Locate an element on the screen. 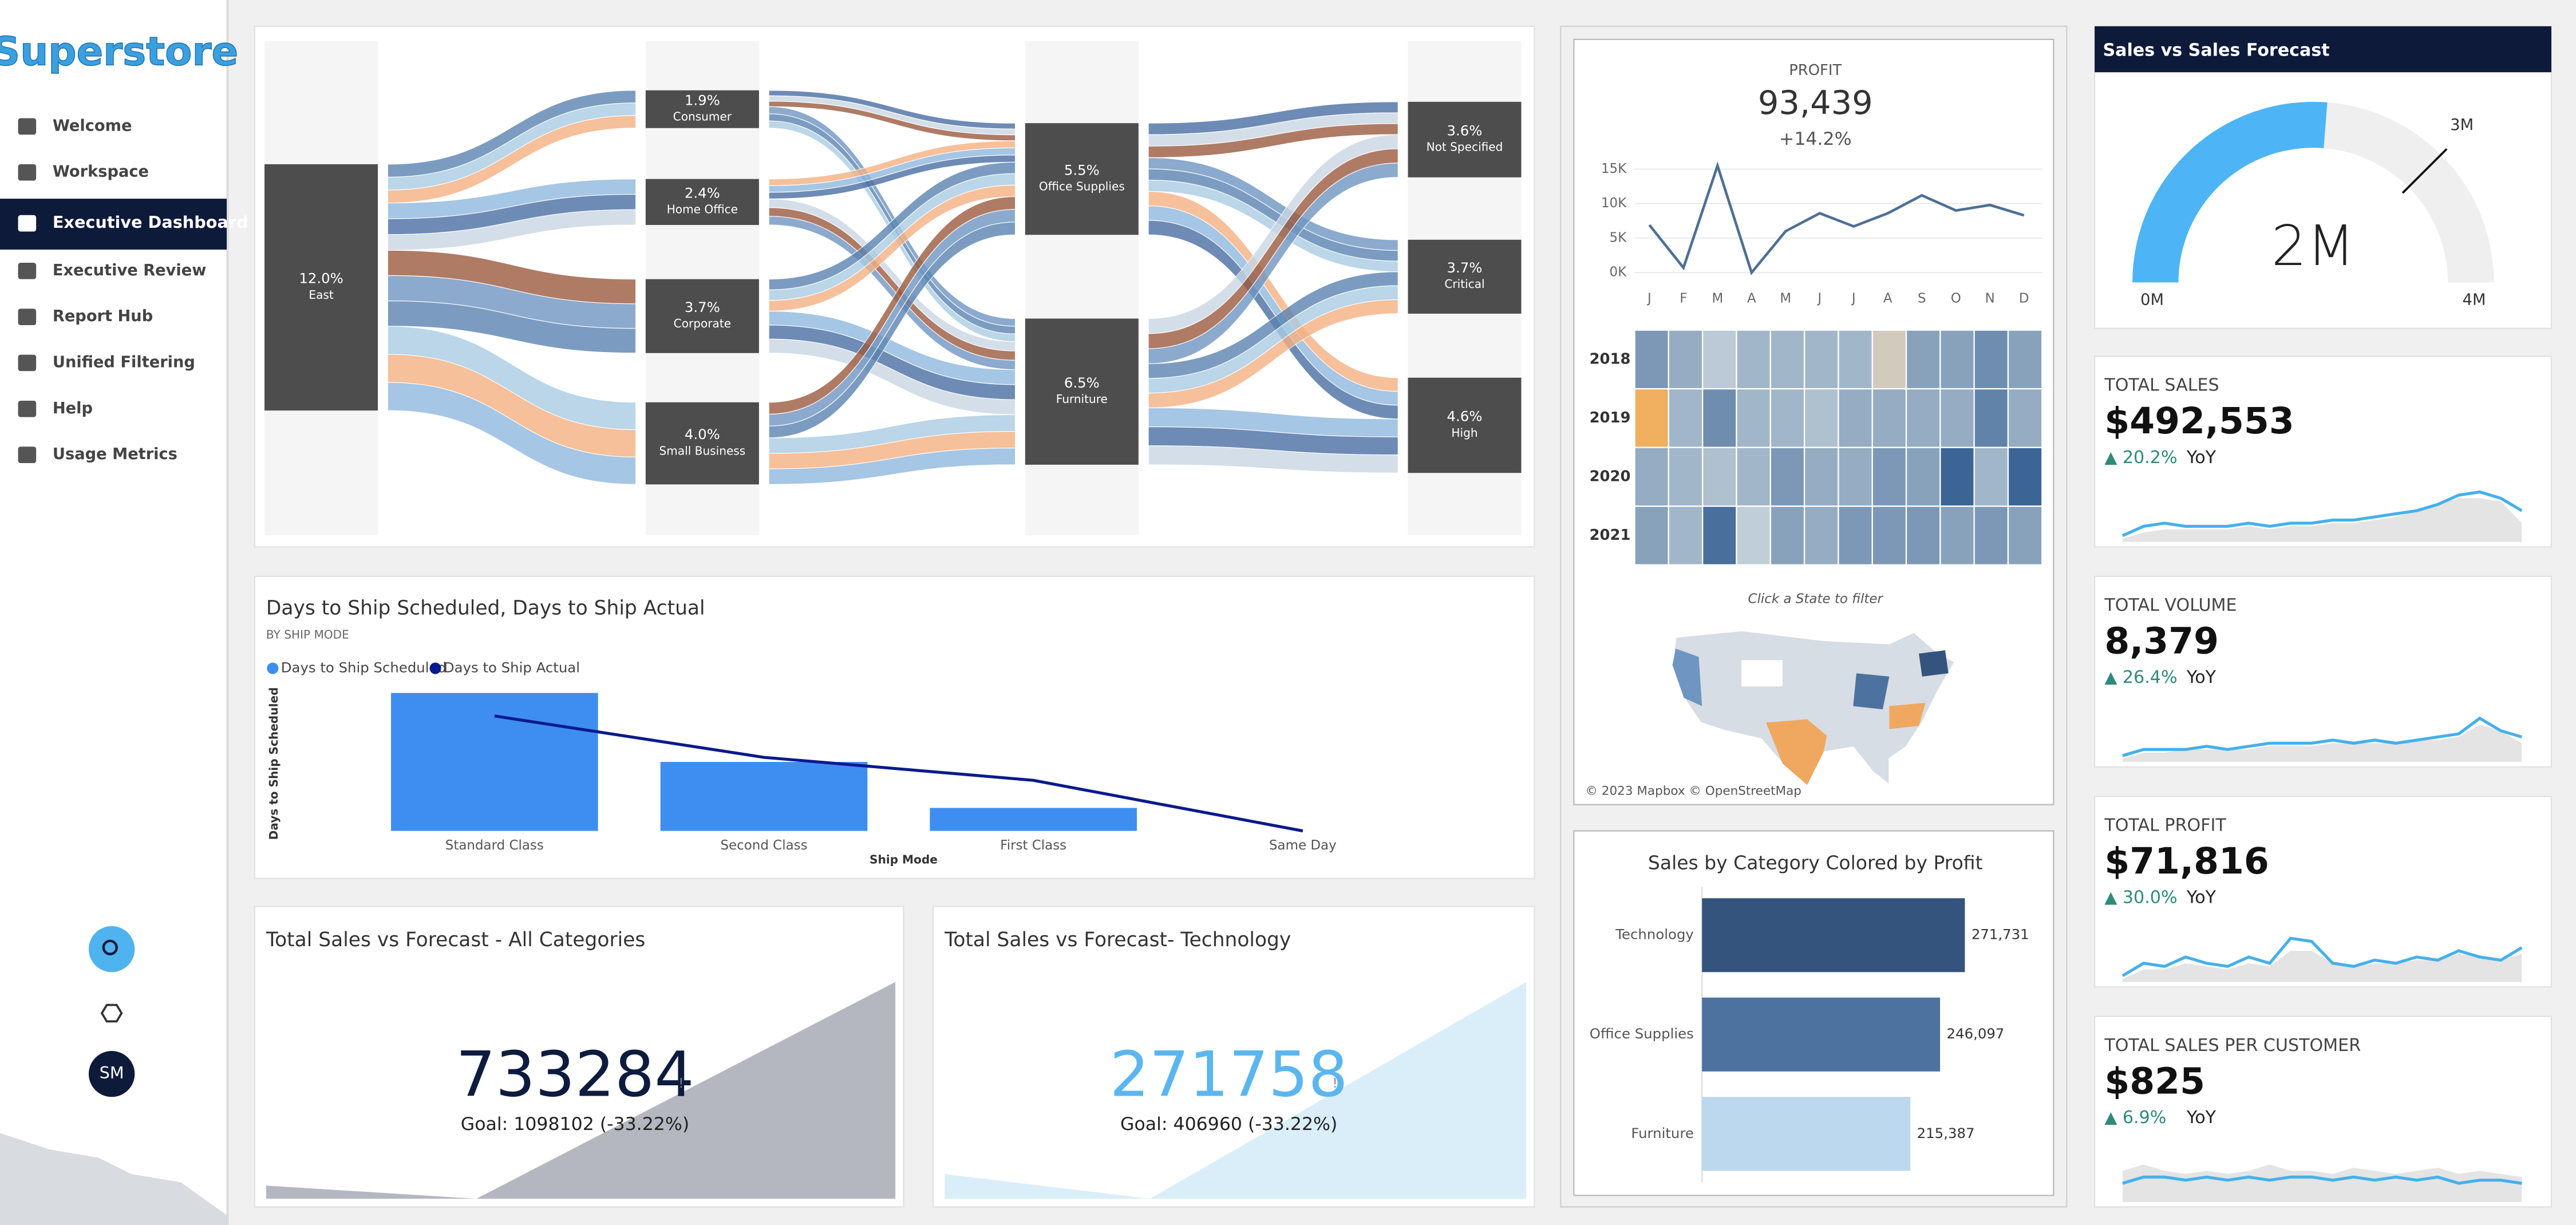 The image size is (2576, 1225). hex-icon is located at coordinates (111, 1013).